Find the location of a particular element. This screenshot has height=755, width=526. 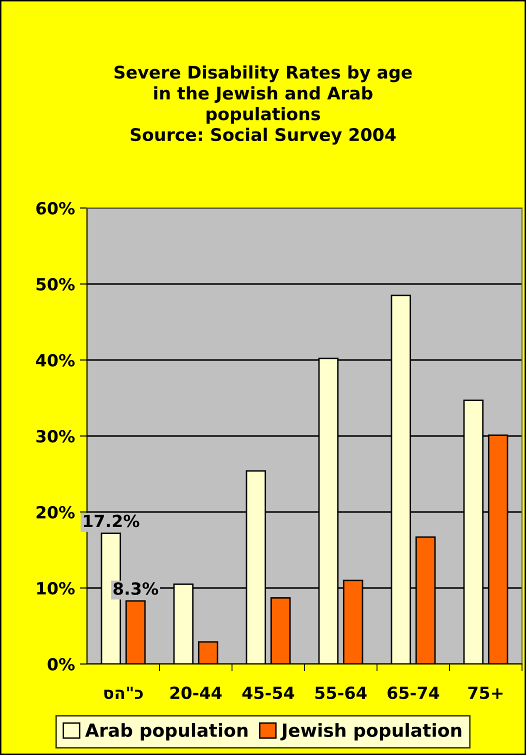

x-tick-label: 75+ is located at coordinates (485, 693).